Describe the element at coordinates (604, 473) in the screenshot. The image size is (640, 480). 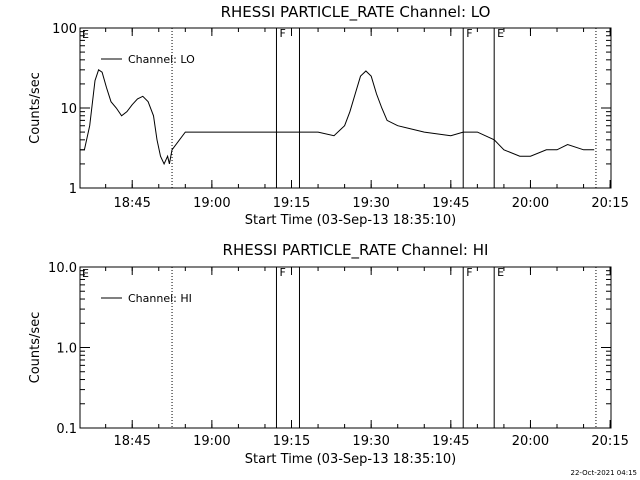
I see `footer-timestamp: 22-Oct-2021 04:15` at that location.